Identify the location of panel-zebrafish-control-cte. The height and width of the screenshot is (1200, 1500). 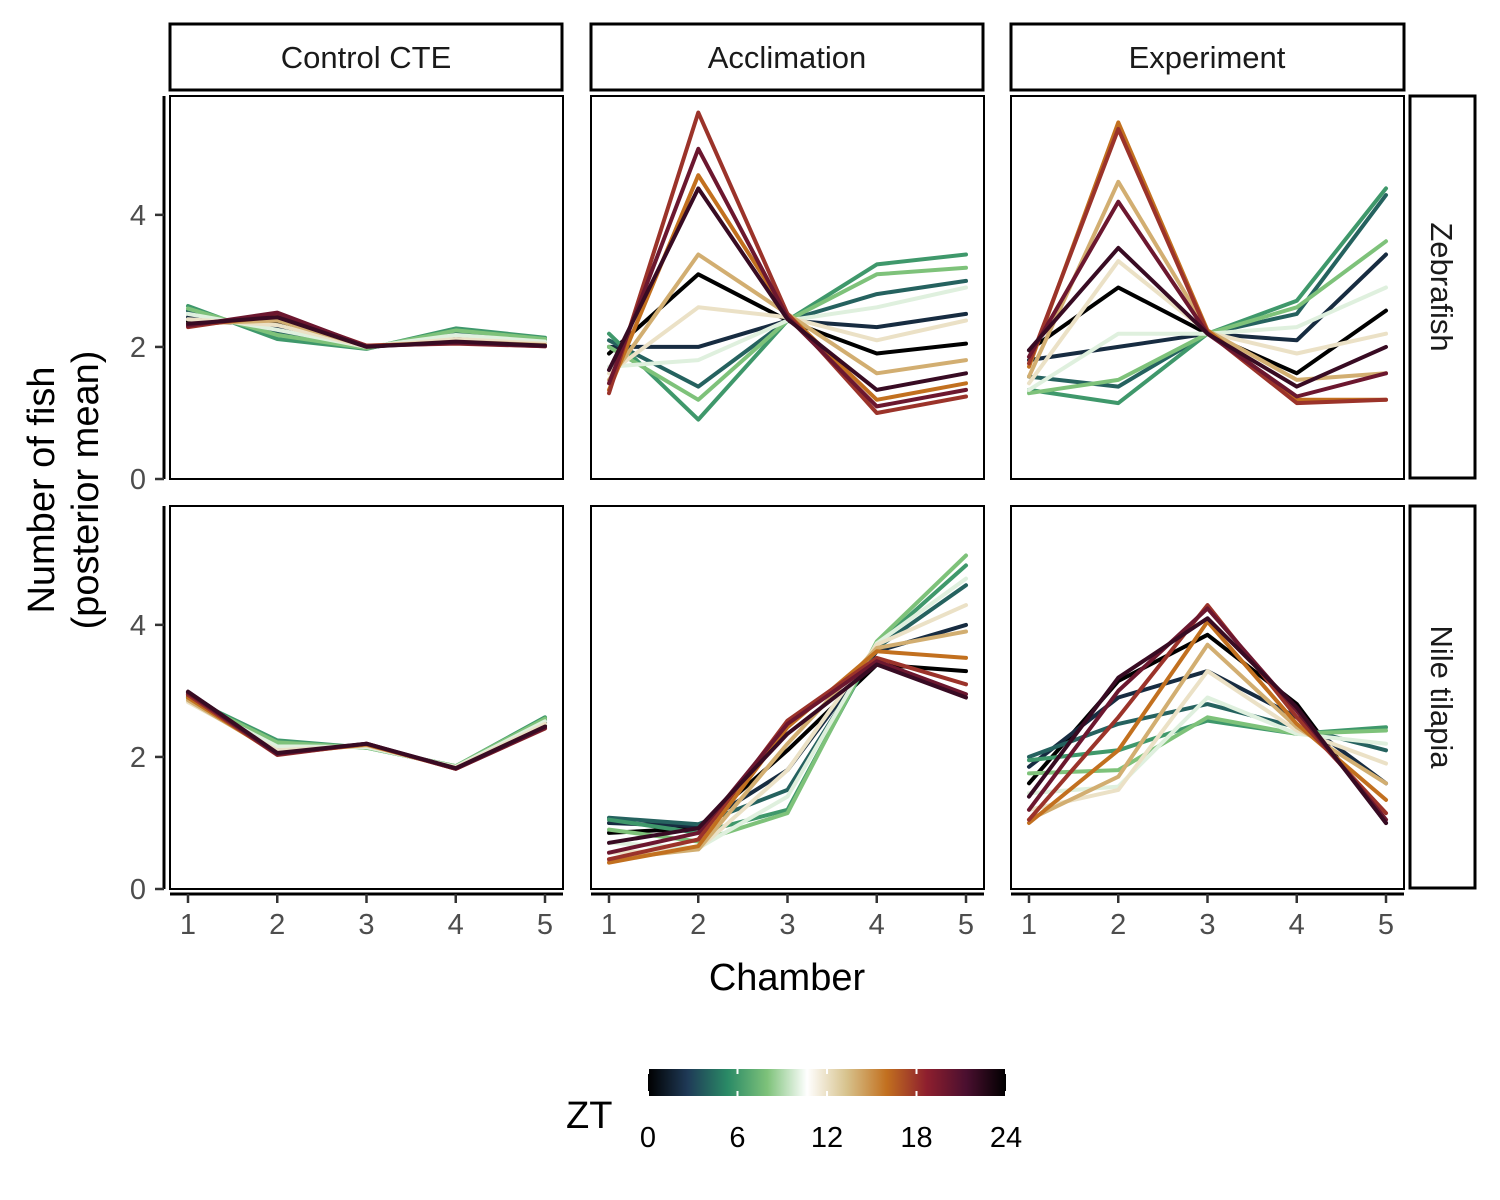
(366, 287).